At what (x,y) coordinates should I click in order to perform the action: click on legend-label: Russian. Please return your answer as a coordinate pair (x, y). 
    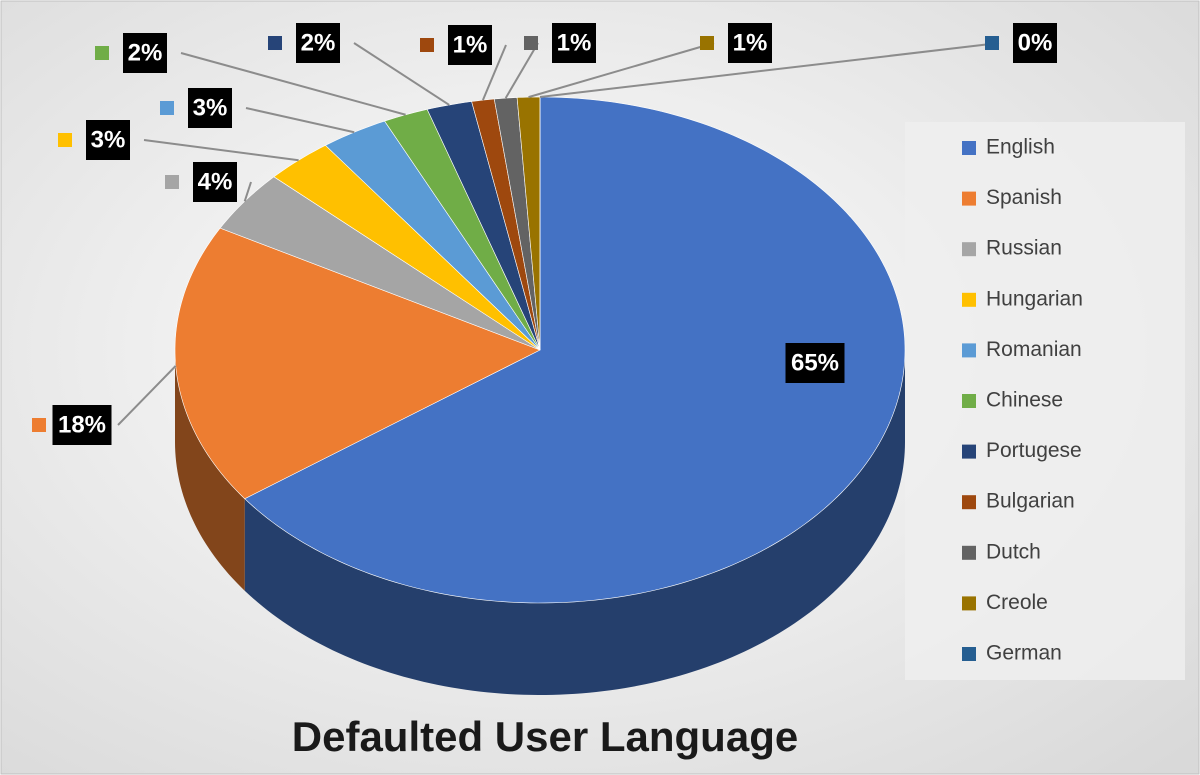
    Looking at the image, I should click on (1024, 248).